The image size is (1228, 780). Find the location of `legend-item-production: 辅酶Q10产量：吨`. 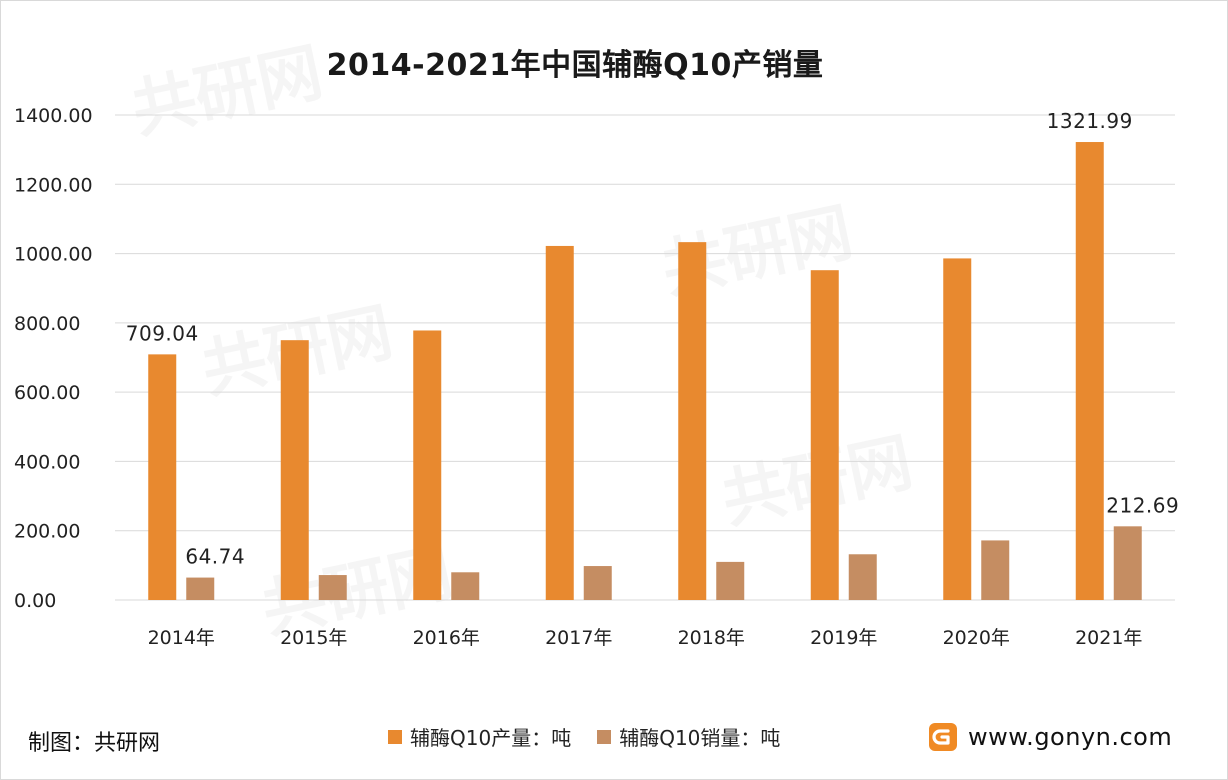

legend-item-production: 辅酶Q10产量：吨 is located at coordinates (479, 736).